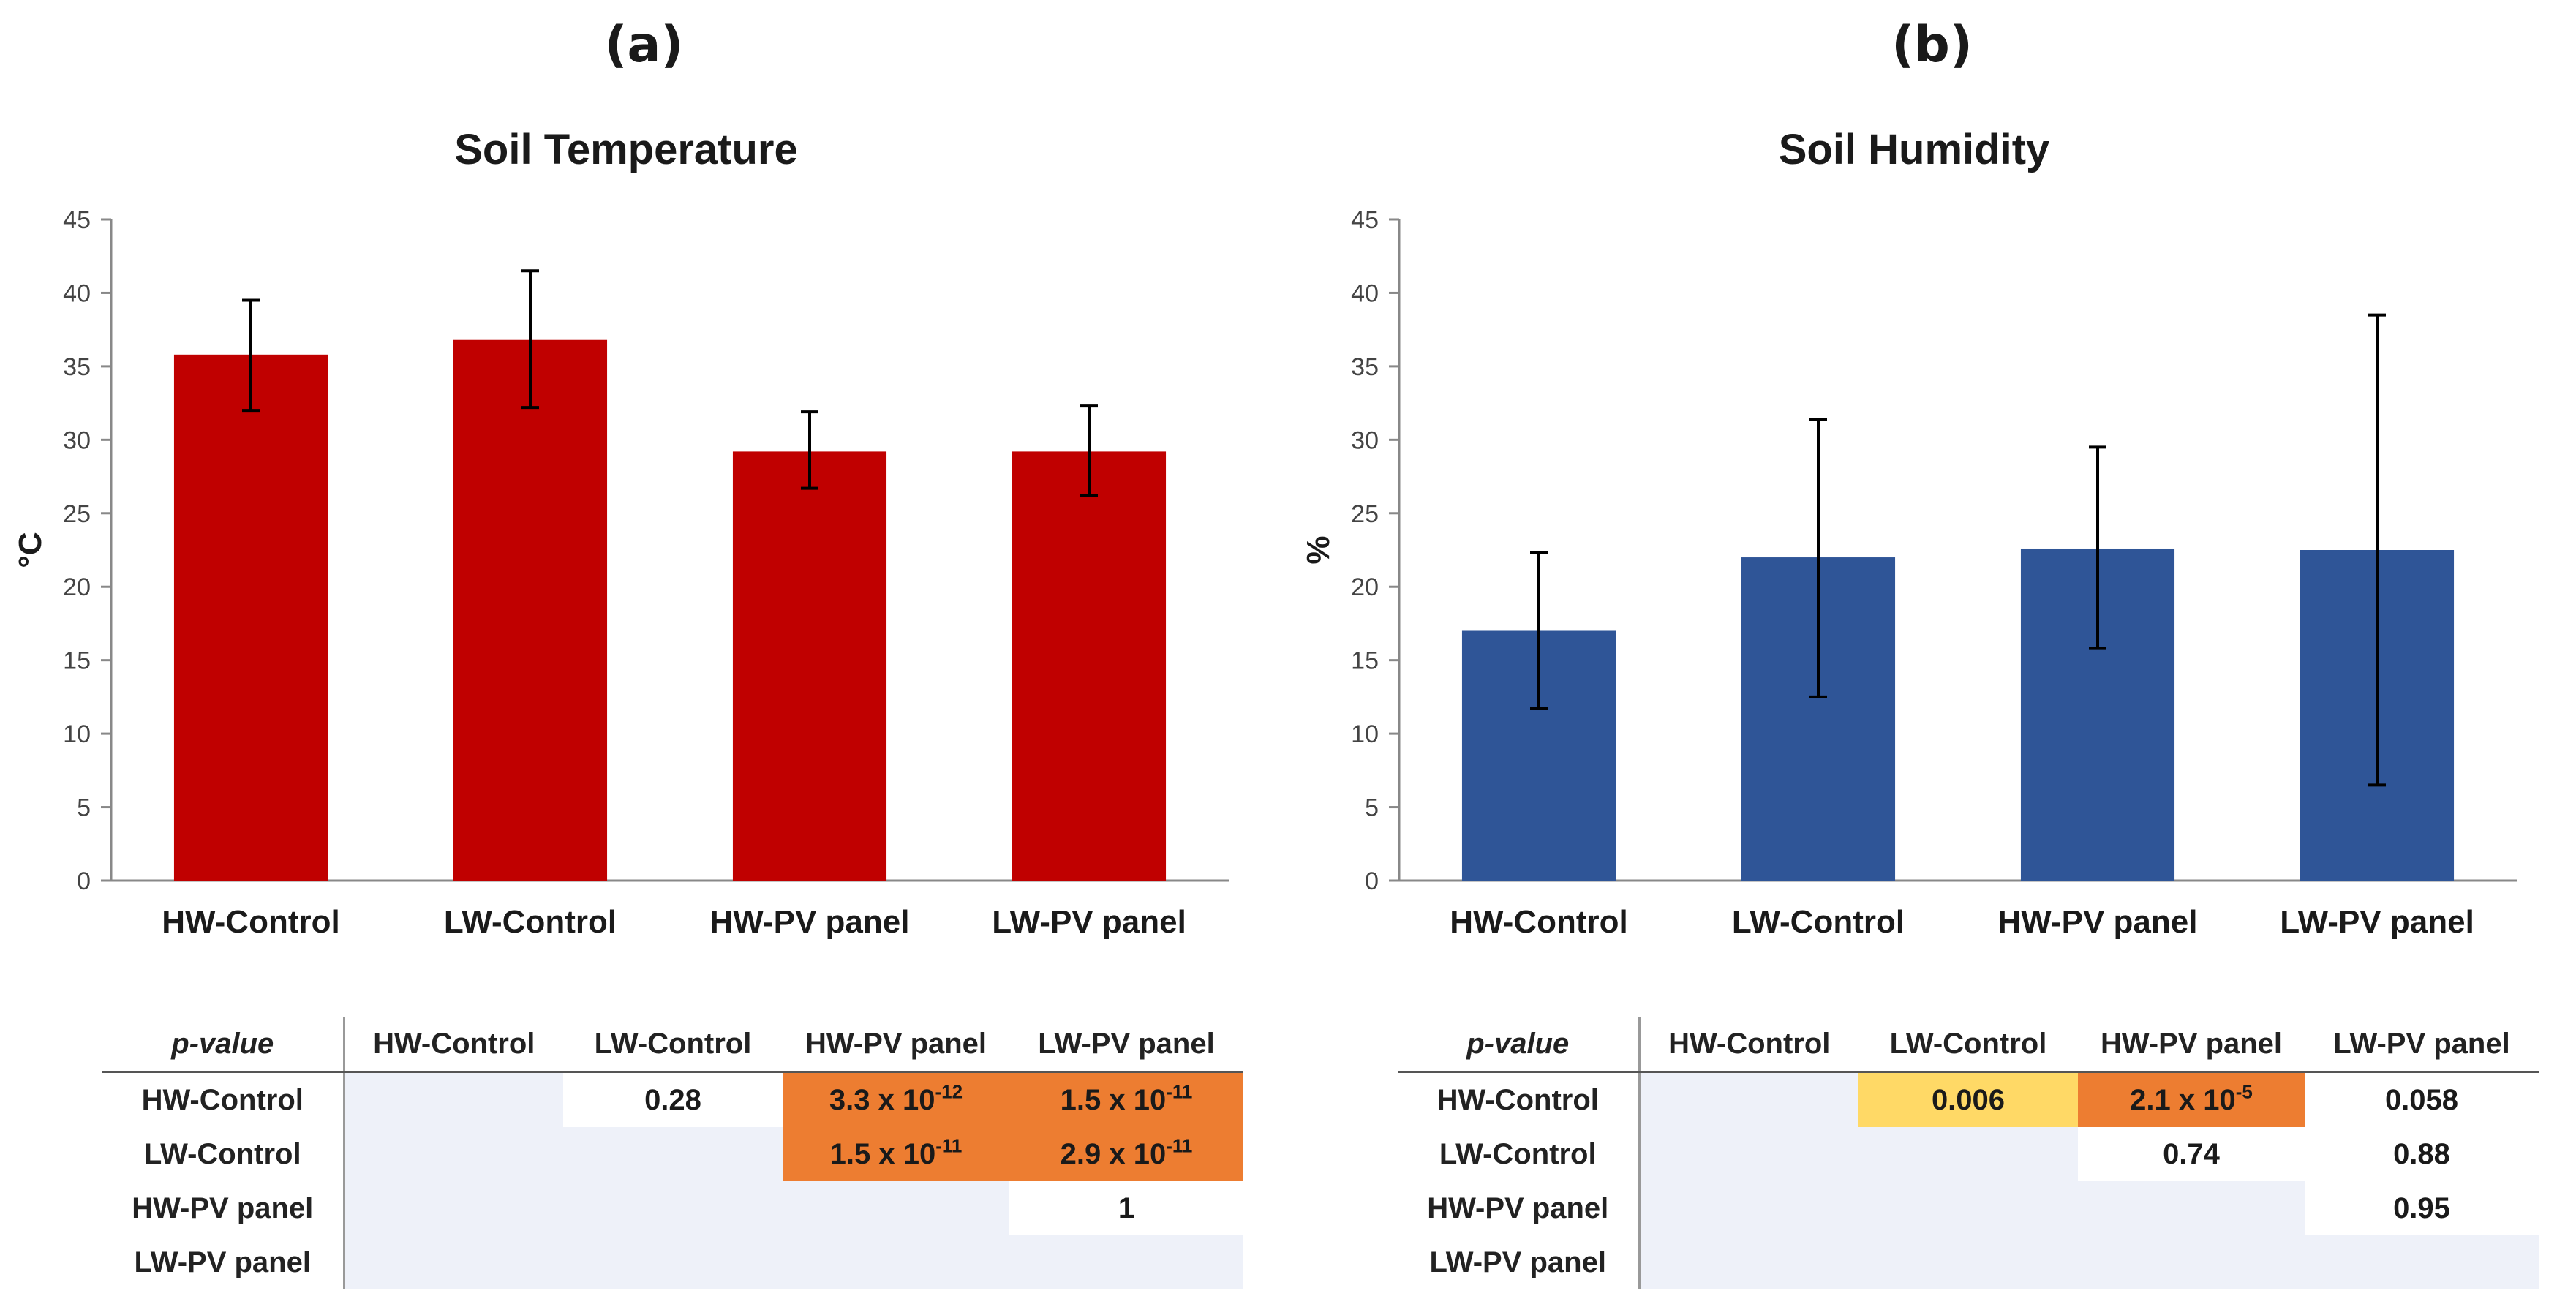  I want to click on pvalue-cell: 0.88, so click(2422, 1154).